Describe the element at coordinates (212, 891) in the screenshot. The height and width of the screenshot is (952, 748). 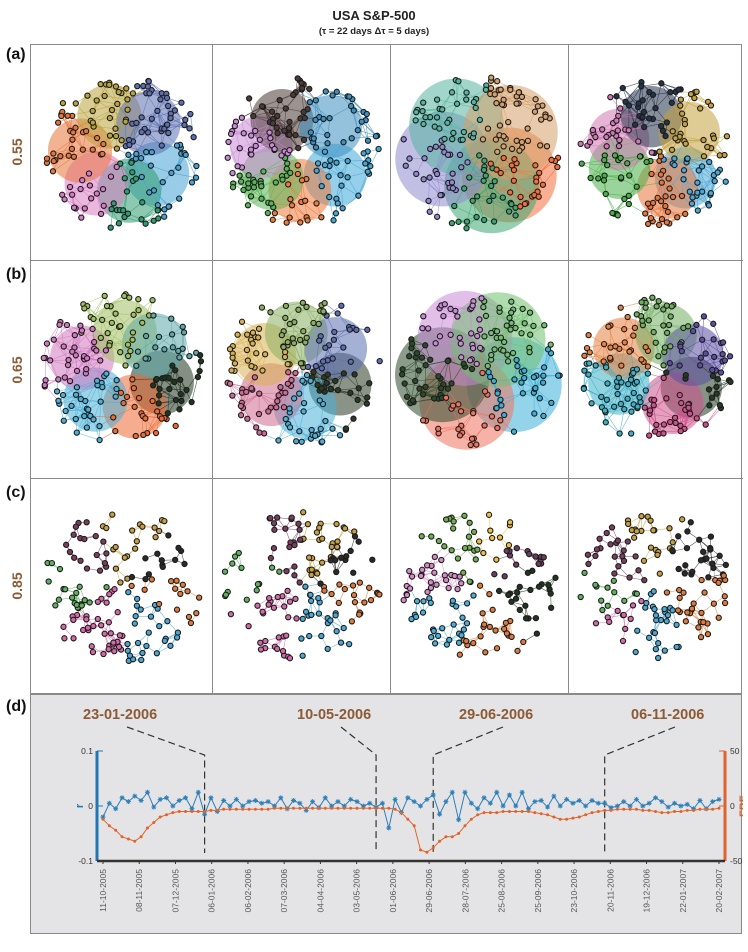
I see `x-axis-tick-label: 06-01-2006` at that location.